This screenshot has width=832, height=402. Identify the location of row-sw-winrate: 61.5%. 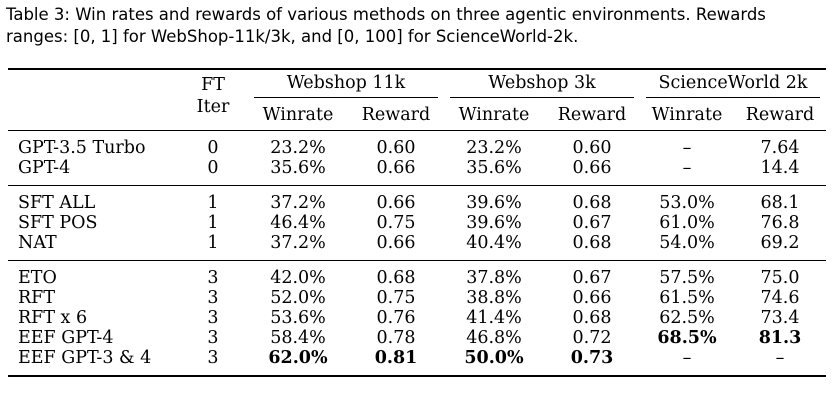
(687, 298).